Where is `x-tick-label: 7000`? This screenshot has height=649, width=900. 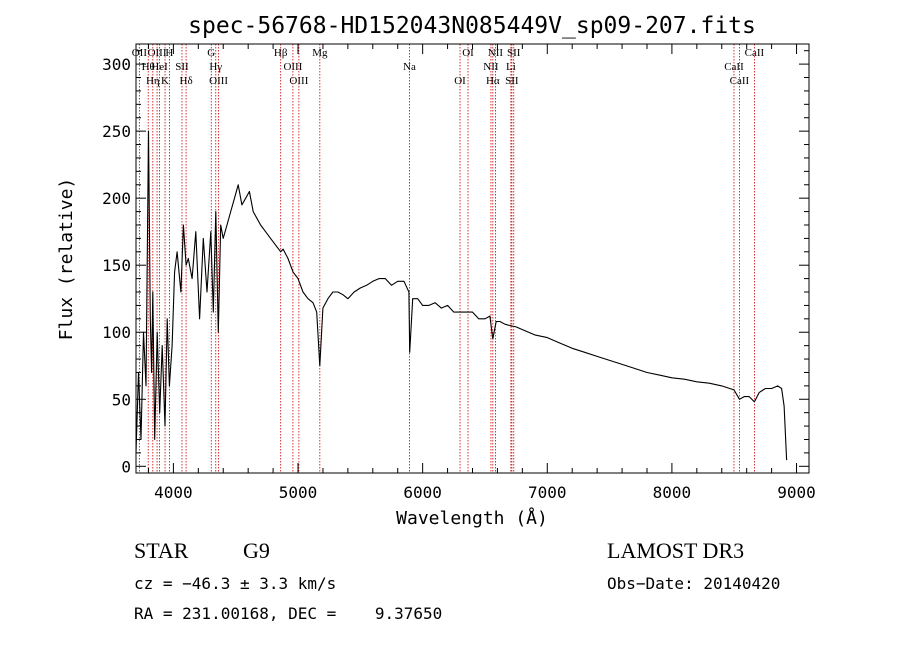 x-tick-label: 7000 is located at coordinates (547, 492).